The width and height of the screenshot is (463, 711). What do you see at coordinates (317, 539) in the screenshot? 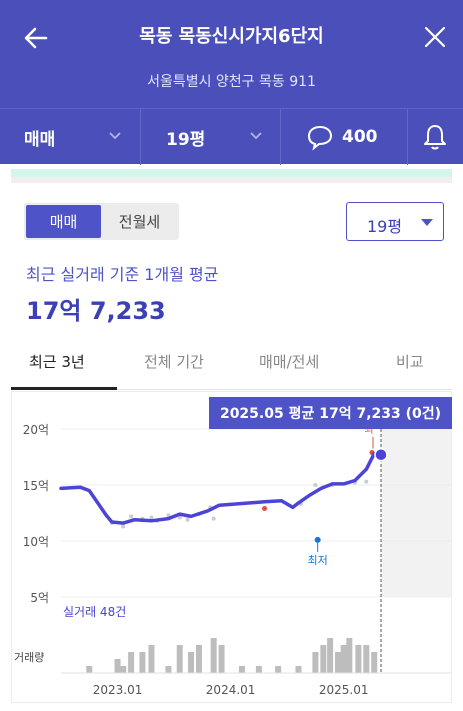
I see `min-point` at bounding box center [317, 539].